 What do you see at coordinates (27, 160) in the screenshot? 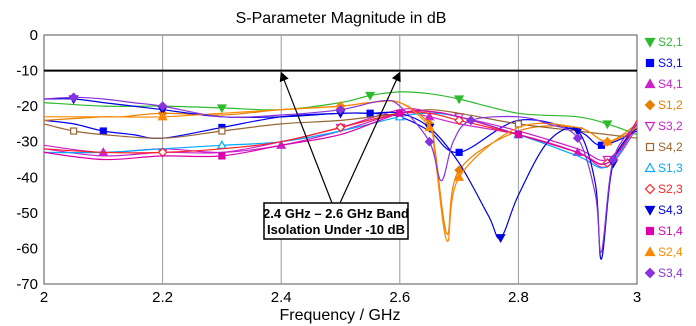
I see `y-tick-labels: 0 -10 -20 -30 -40 -50 -60 -70` at bounding box center [27, 160].